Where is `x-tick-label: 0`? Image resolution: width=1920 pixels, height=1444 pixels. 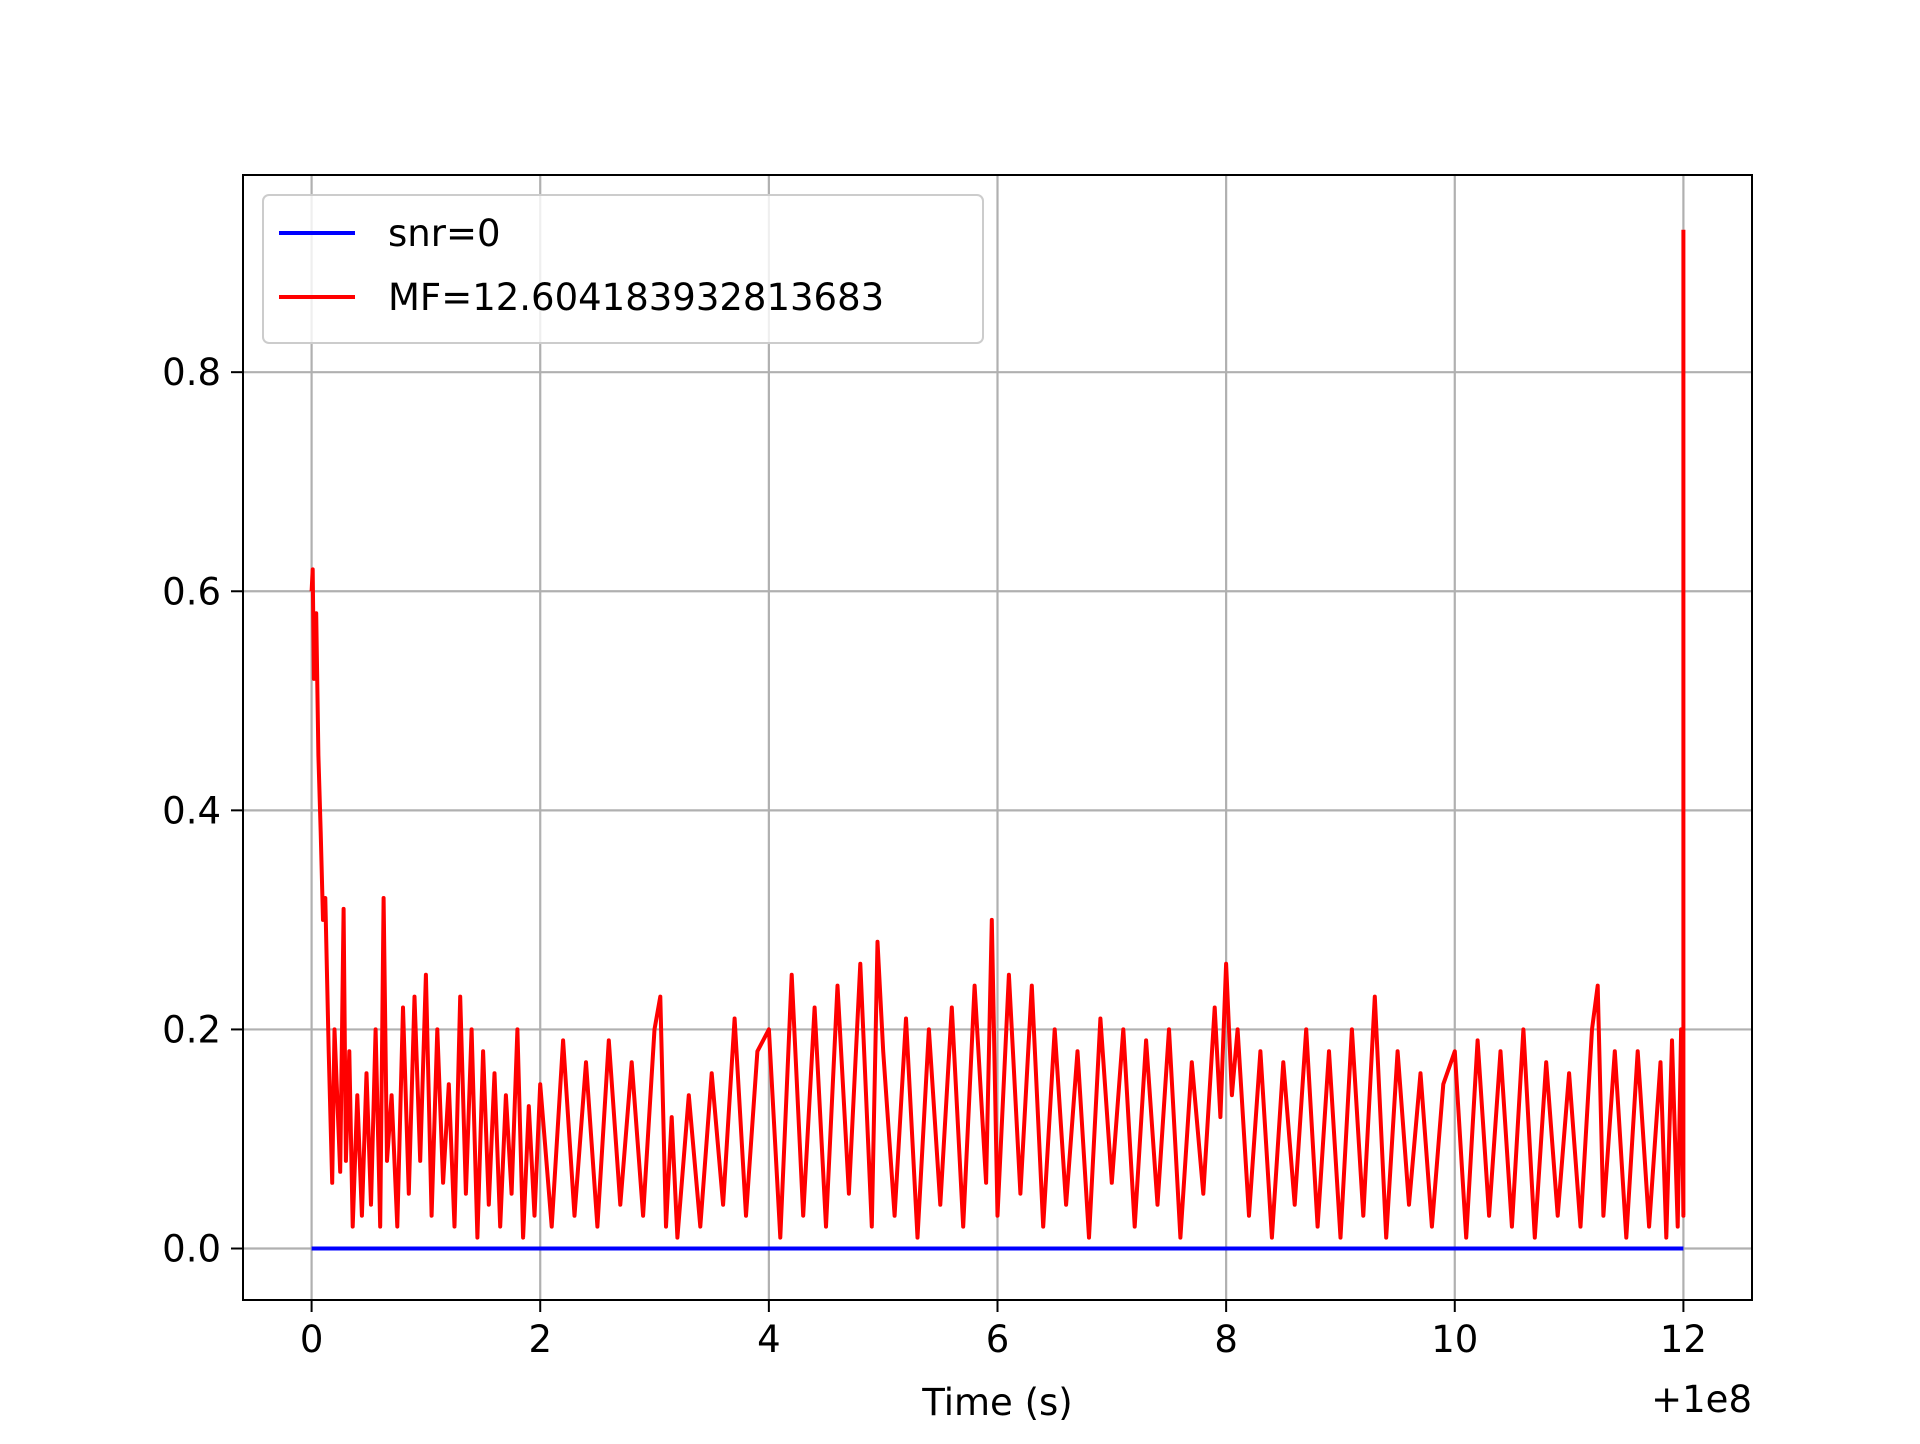
x-tick-label: 0 is located at coordinates (312, 1339).